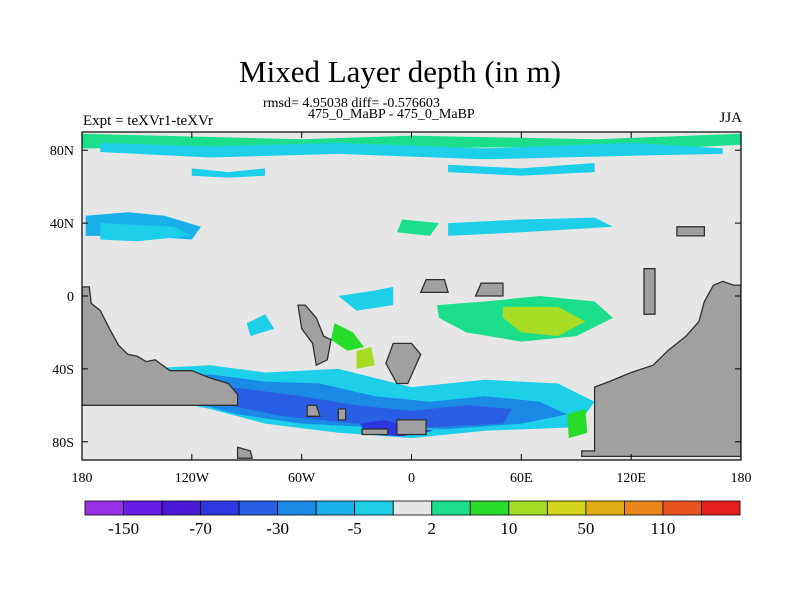 Image resolution: width=800 pixels, height=600 pixels. Describe the element at coordinates (412, 519) in the screenshot. I see `colorbar: -150 -70 -30 -5 2 10 50 110` at that location.